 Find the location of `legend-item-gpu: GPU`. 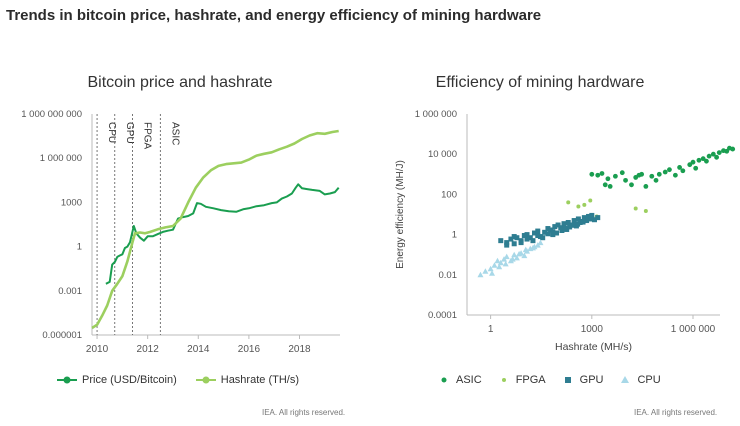

legend-item-gpu: GPU is located at coordinates (584, 380).